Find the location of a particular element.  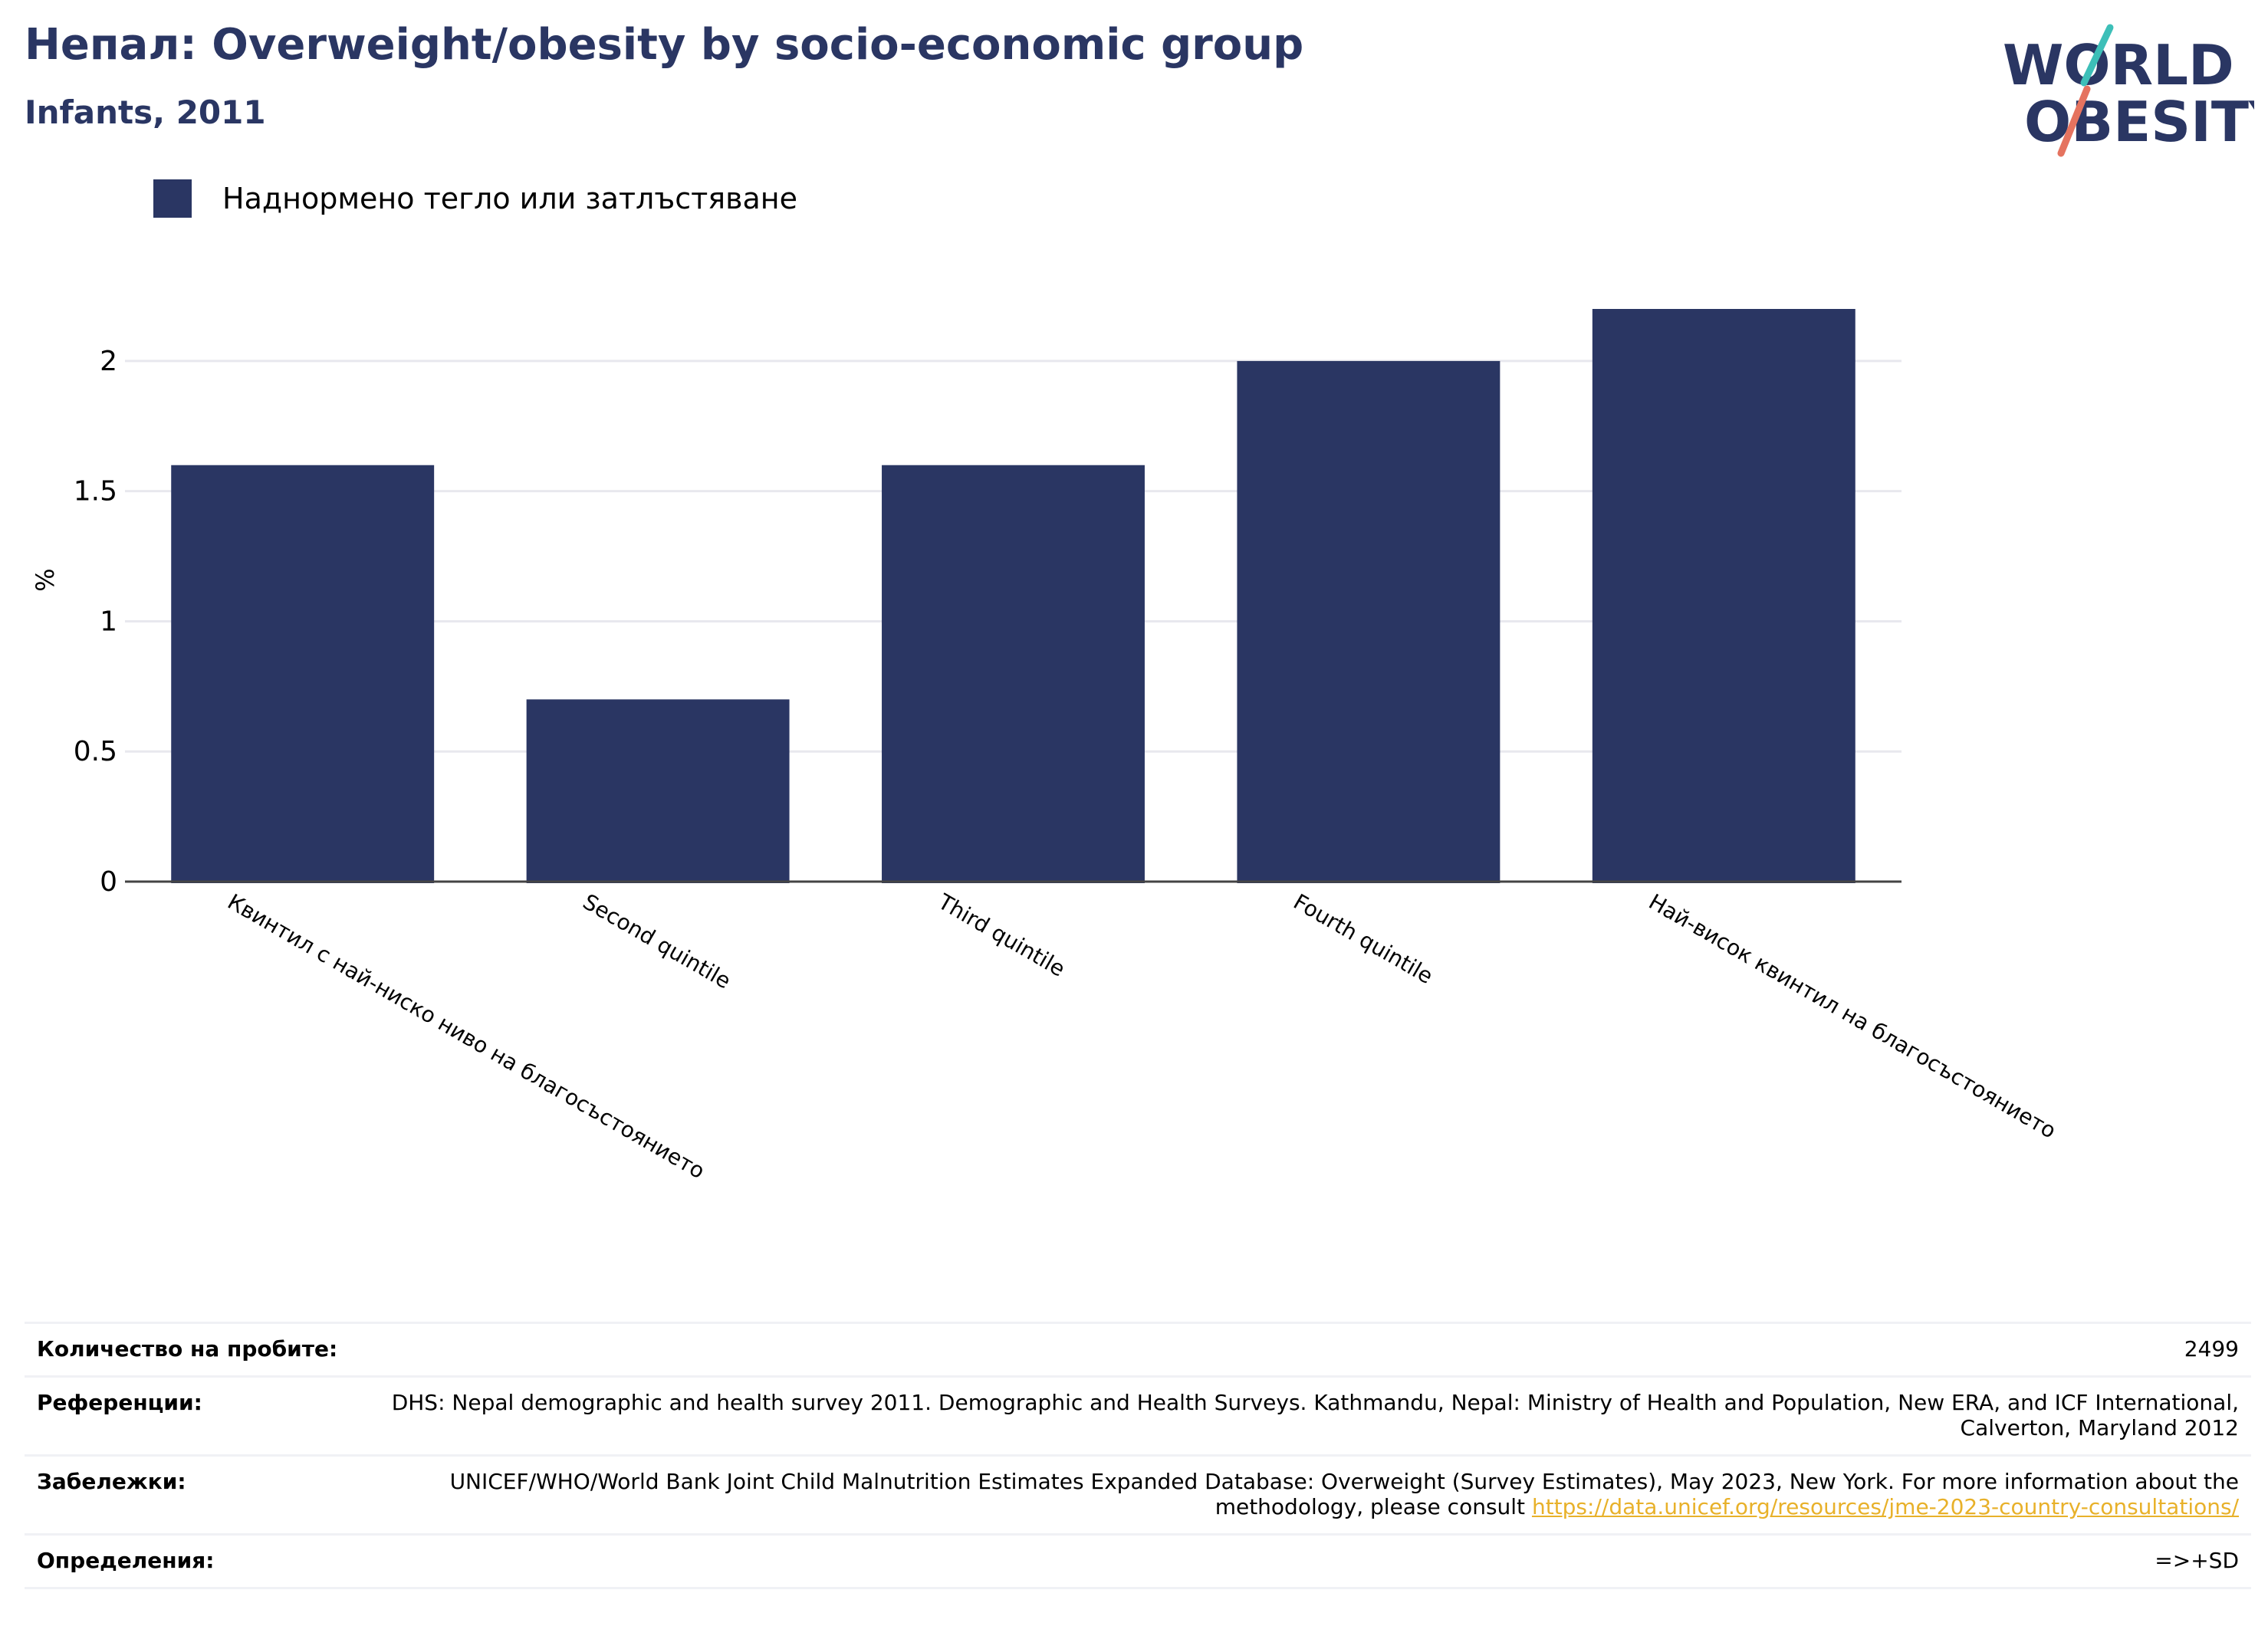

references-label: Референции: is located at coordinates (119, 1402).